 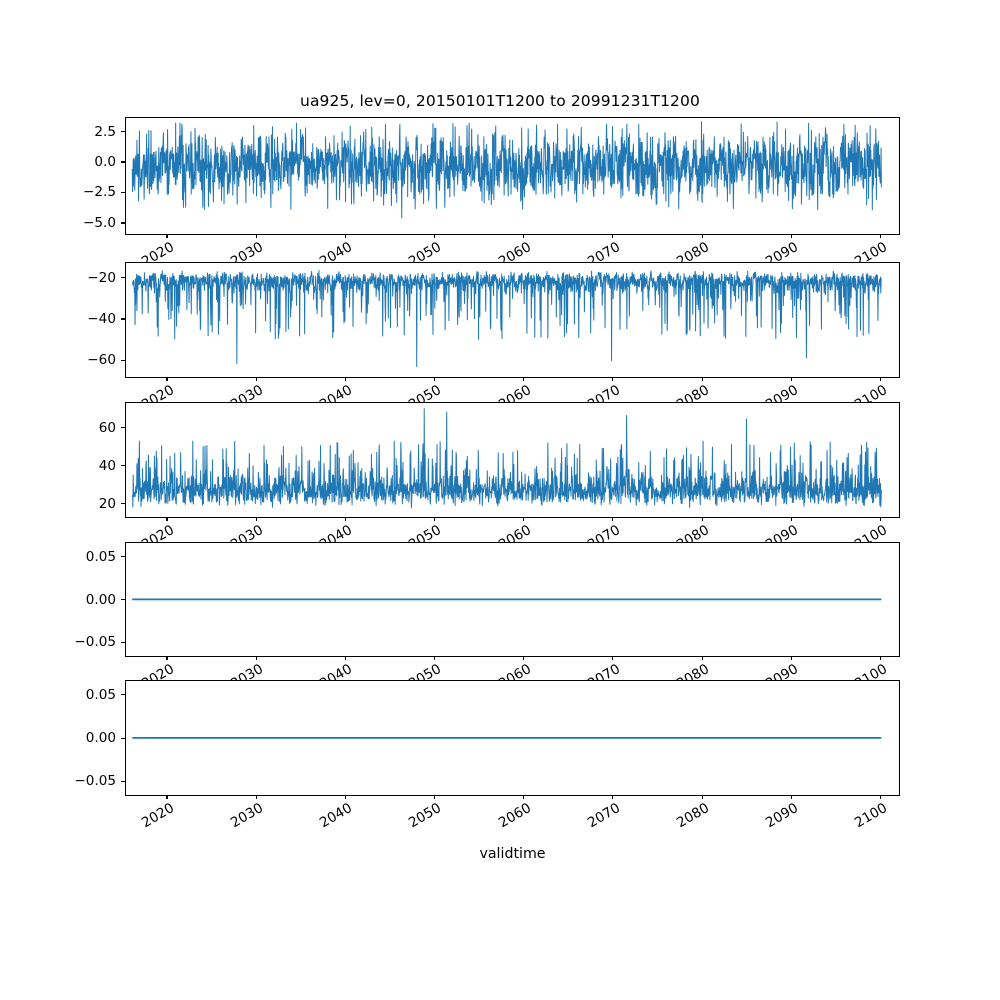 What do you see at coordinates (247, 816) in the screenshot?
I see `x-tick-label: 2030` at bounding box center [247, 816].